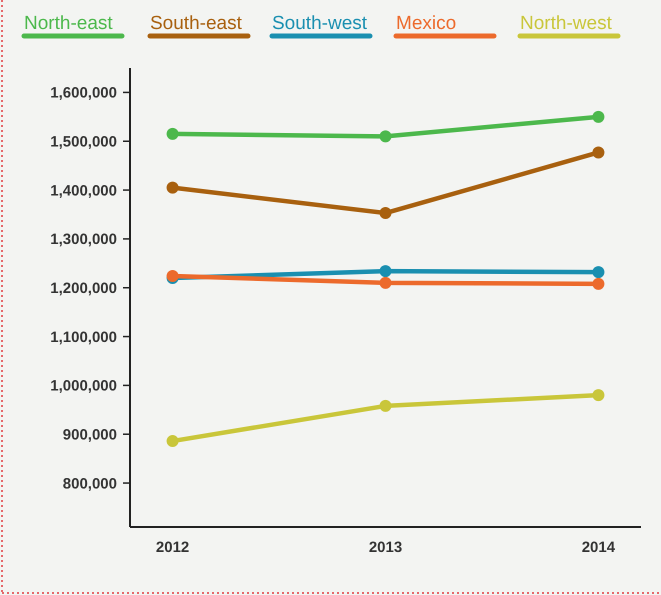  Describe the element at coordinates (83, 93) in the screenshot. I see `y-tick-label: 1,600,000` at that location.